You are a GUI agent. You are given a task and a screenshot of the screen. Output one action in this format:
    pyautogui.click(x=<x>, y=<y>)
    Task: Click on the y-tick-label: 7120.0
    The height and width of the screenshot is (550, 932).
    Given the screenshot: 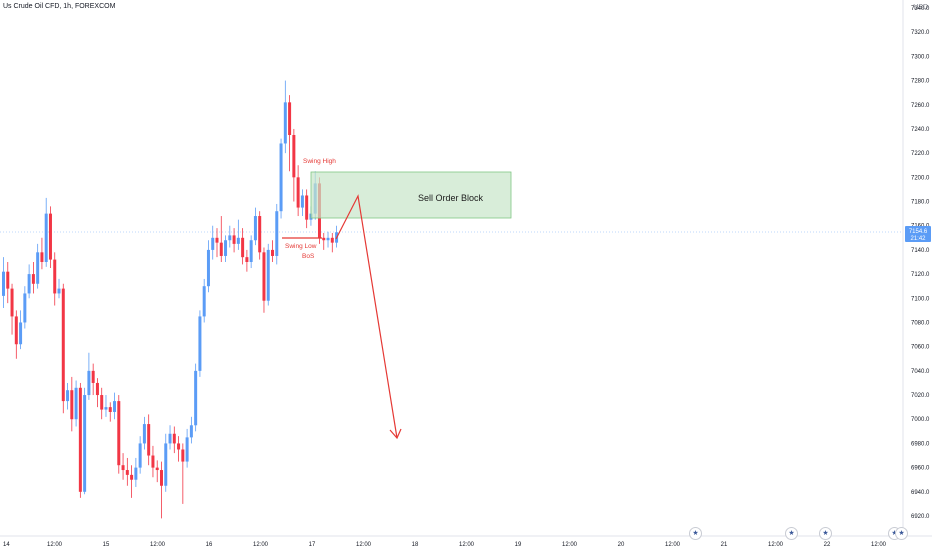 What is the action you would take?
    pyautogui.click(x=920, y=275)
    